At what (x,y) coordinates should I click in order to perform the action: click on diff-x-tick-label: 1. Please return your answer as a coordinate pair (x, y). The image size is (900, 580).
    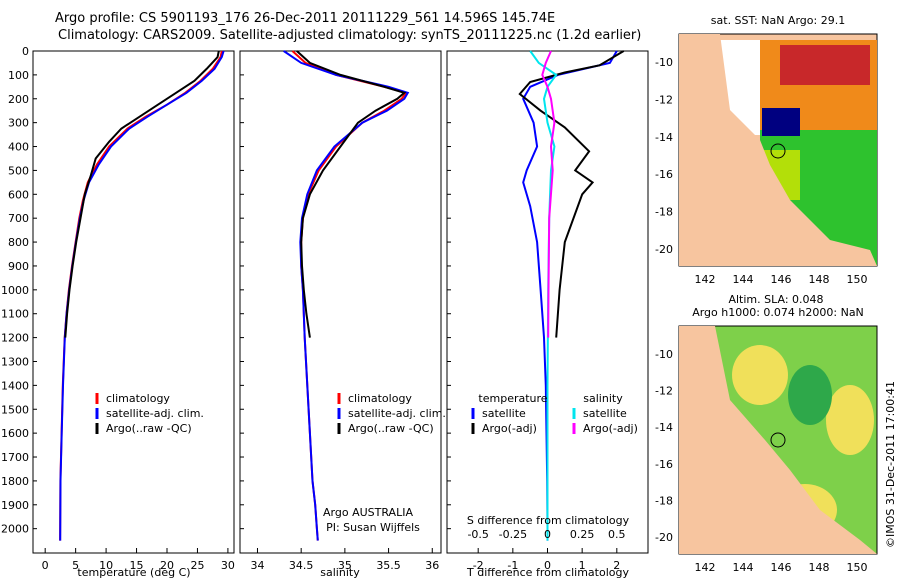
    Looking at the image, I should click on (582, 565).